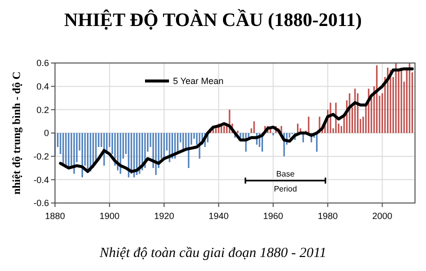 The height and width of the screenshot is (271, 426). Describe the element at coordinates (42, 86) in the screenshot. I see `y-tick-label: 0.4` at that location.